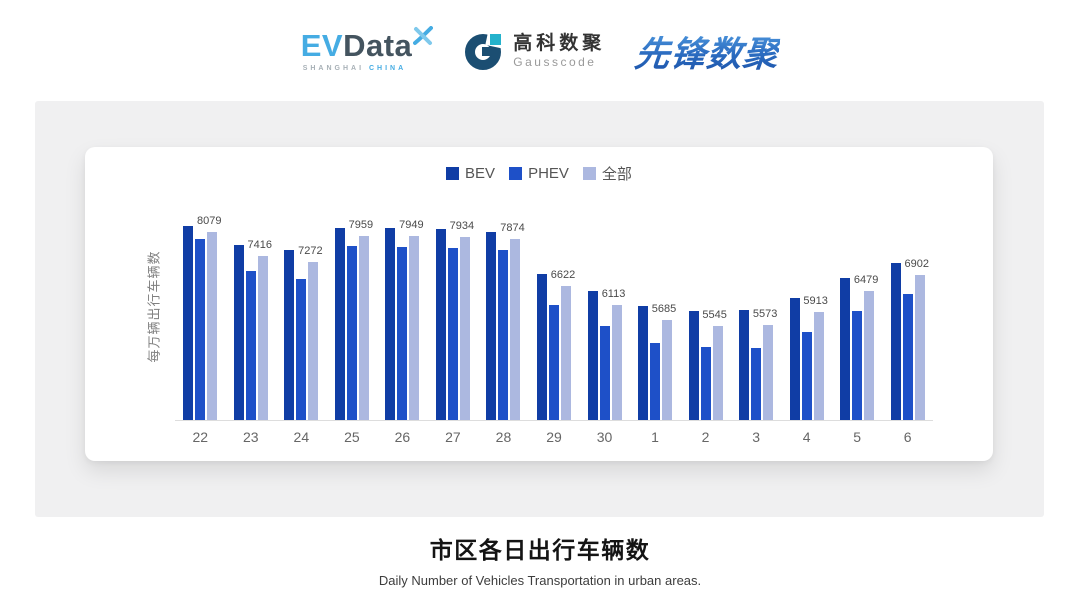  I want to click on x-axis-tick-label: 30, so click(604, 437).